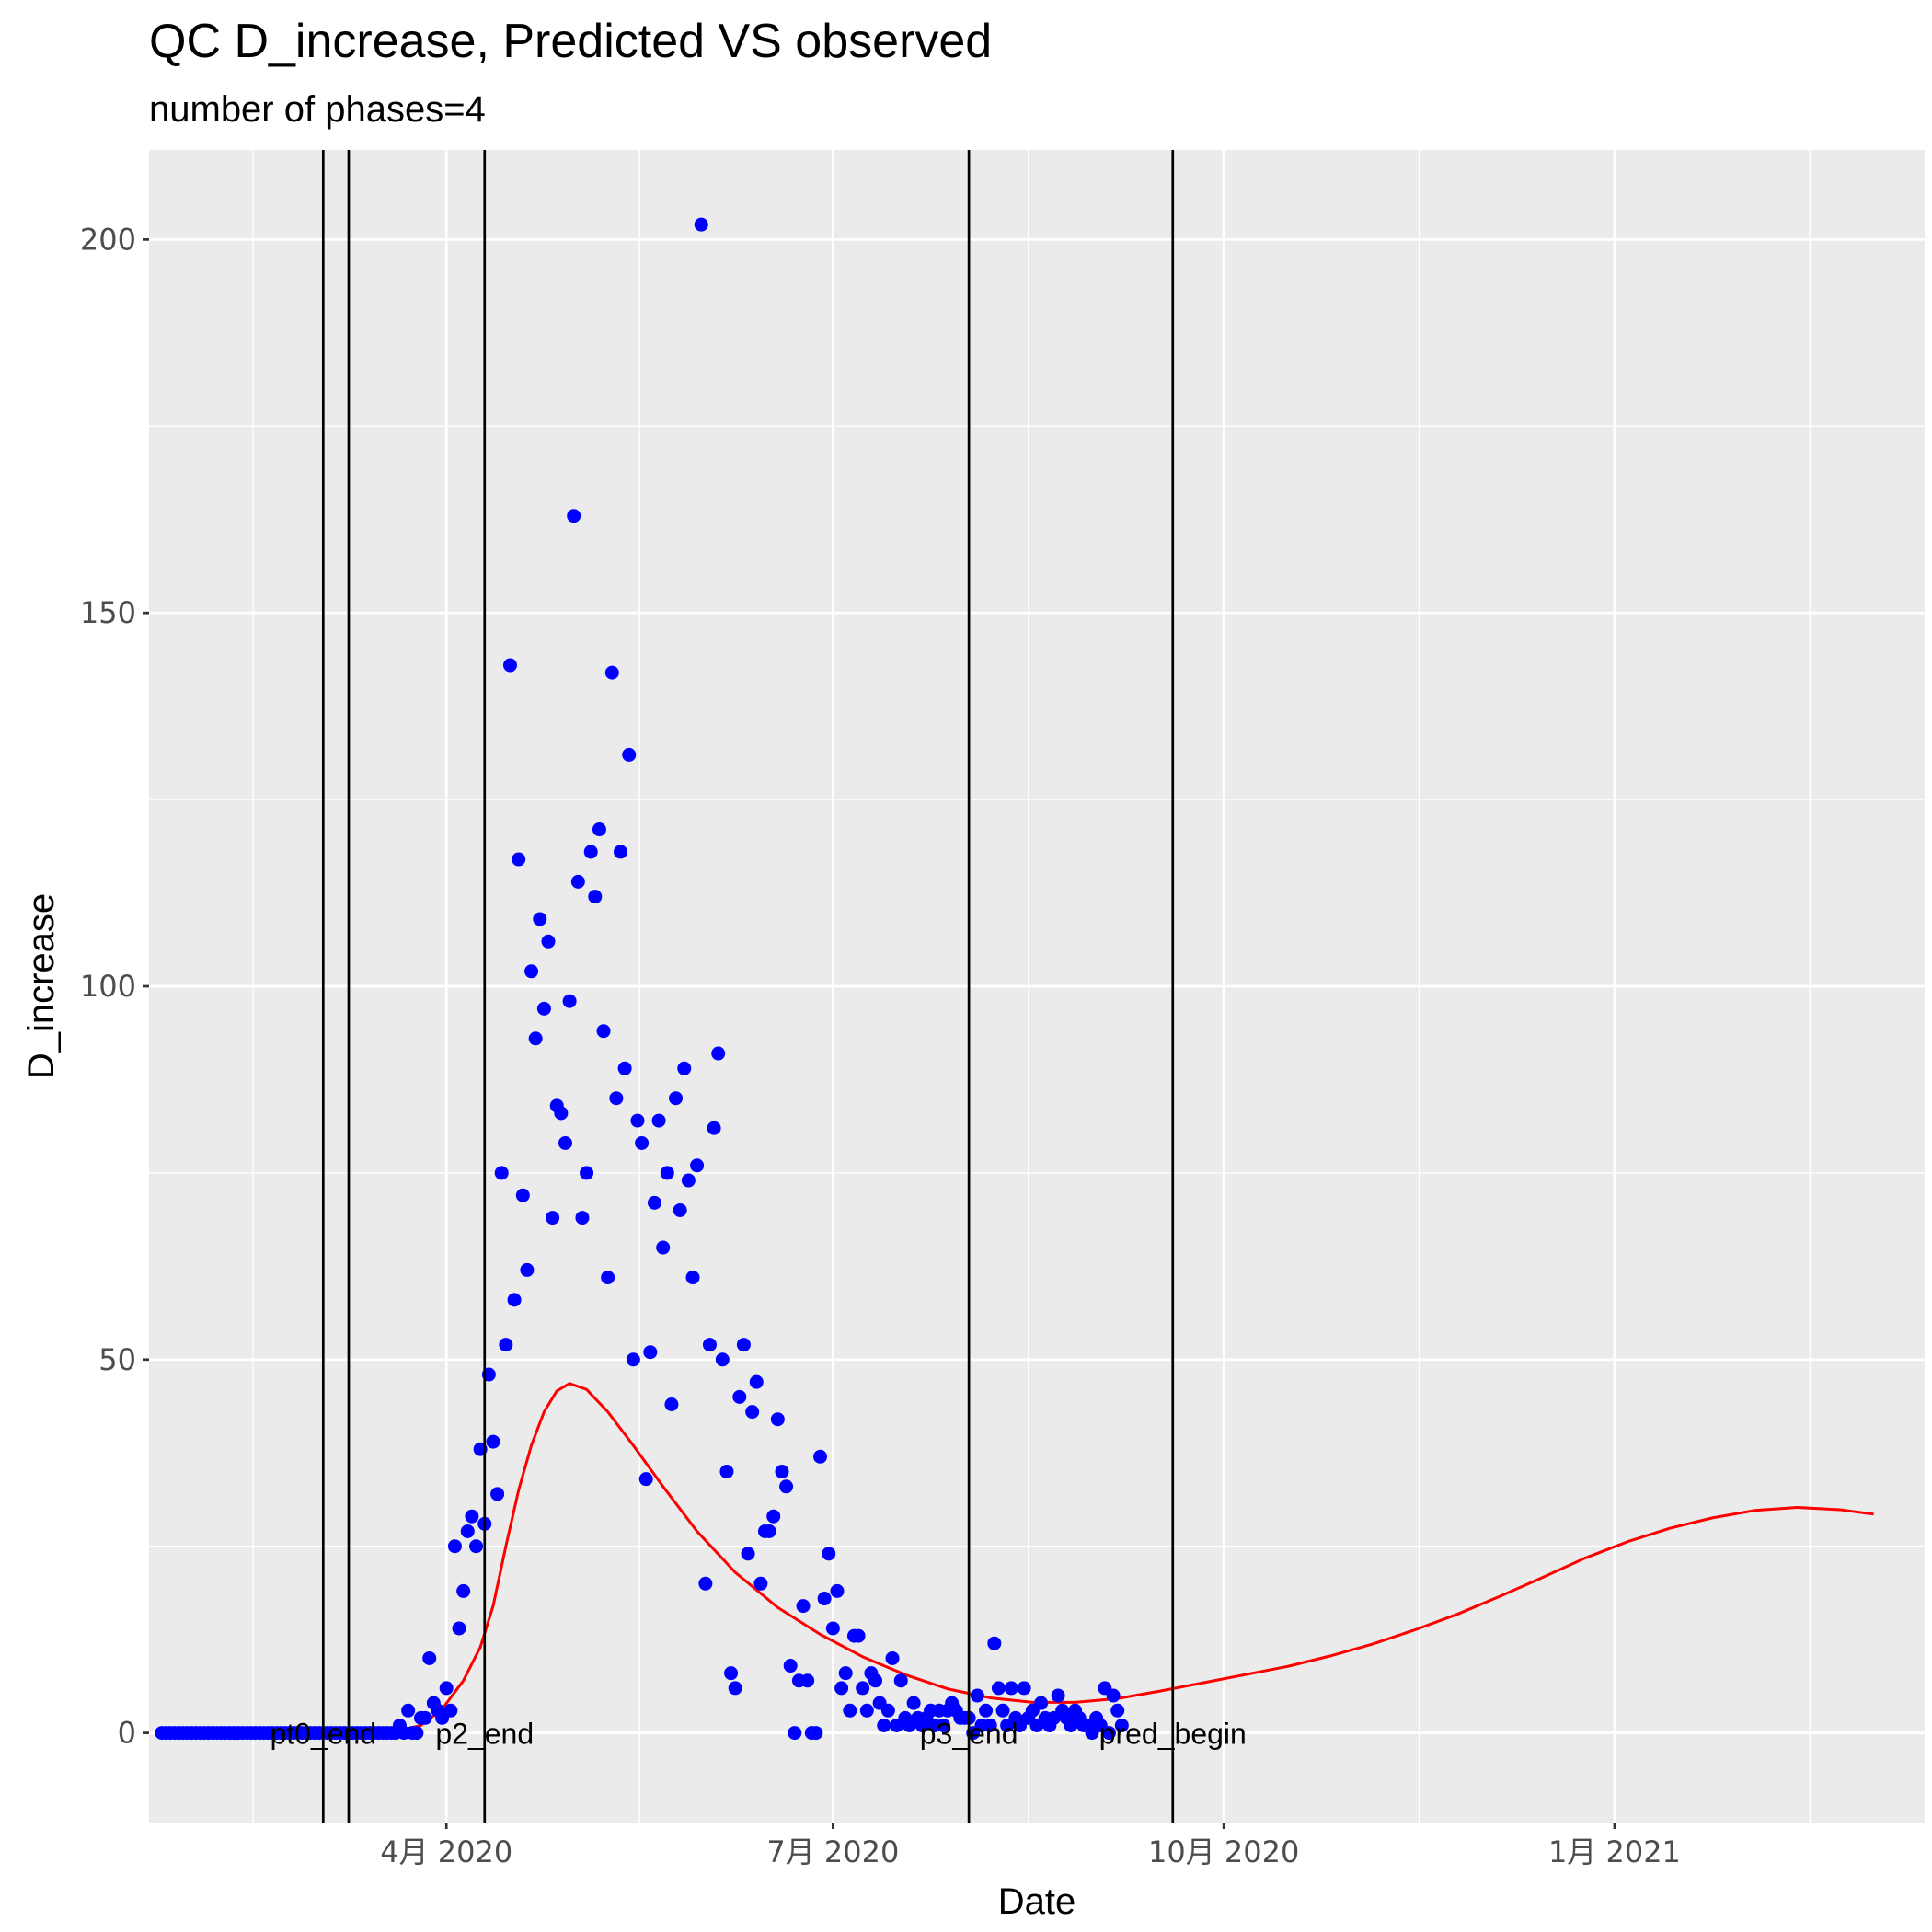  What do you see at coordinates (117, 1359) in the screenshot?
I see `y-tick-label: 50` at bounding box center [117, 1359].